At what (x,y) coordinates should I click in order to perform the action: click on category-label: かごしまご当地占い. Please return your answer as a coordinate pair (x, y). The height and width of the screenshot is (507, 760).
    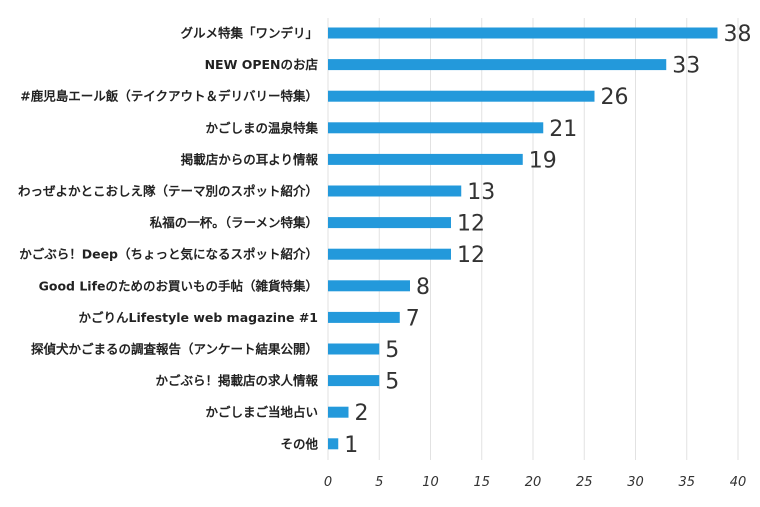
    Looking at the image, I should click on (261, 412).